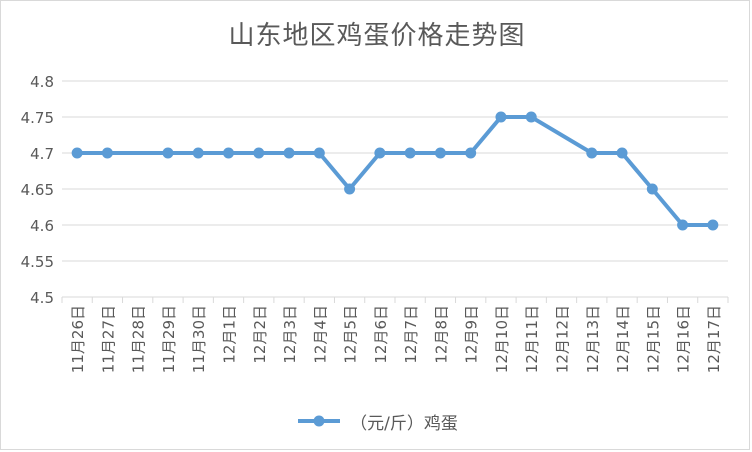 The image size is (752, 452). What do you see at coordinates (169, 339) in the screenshot?
I see `x-tick-label: 11月29日` at bounding box center [169, 339].